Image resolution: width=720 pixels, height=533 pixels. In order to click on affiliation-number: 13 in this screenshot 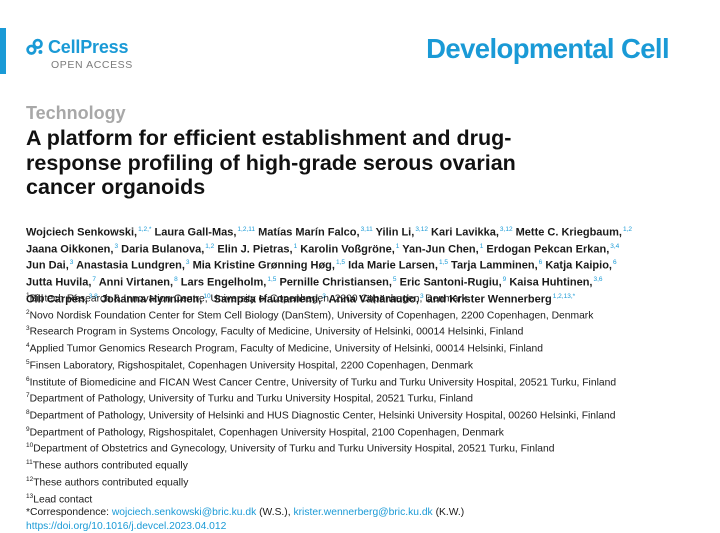, I will do `click(30, 496)`.